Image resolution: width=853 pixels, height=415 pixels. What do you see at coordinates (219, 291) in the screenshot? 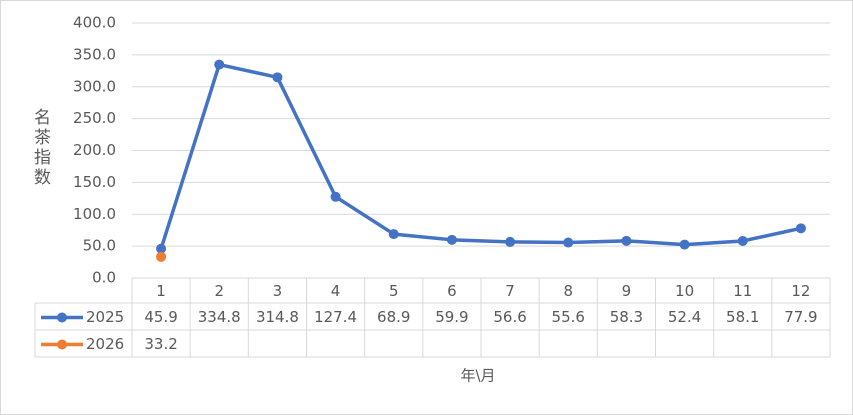
I see `x-tick-label: 2` at bounding box center [219, 291].